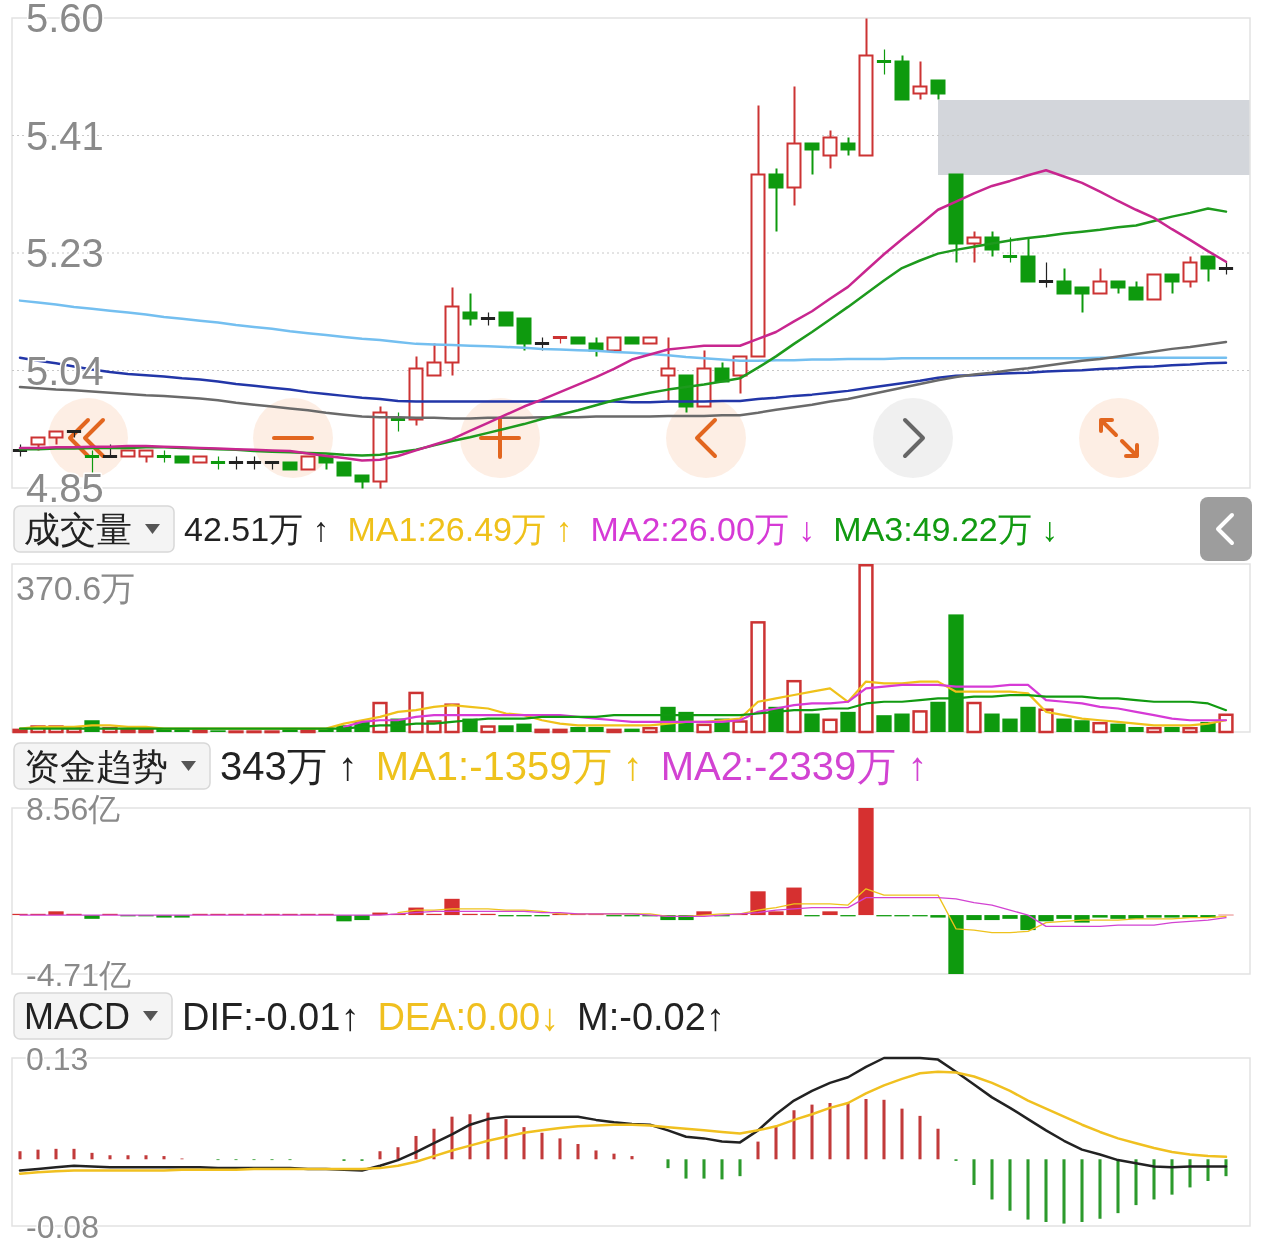 This screenshot has width=1264, height=1244. What do you see at coordinates (78, 529) in the screenshot?
I see `chart-title: 成交量` at bounding box center [78, 529].